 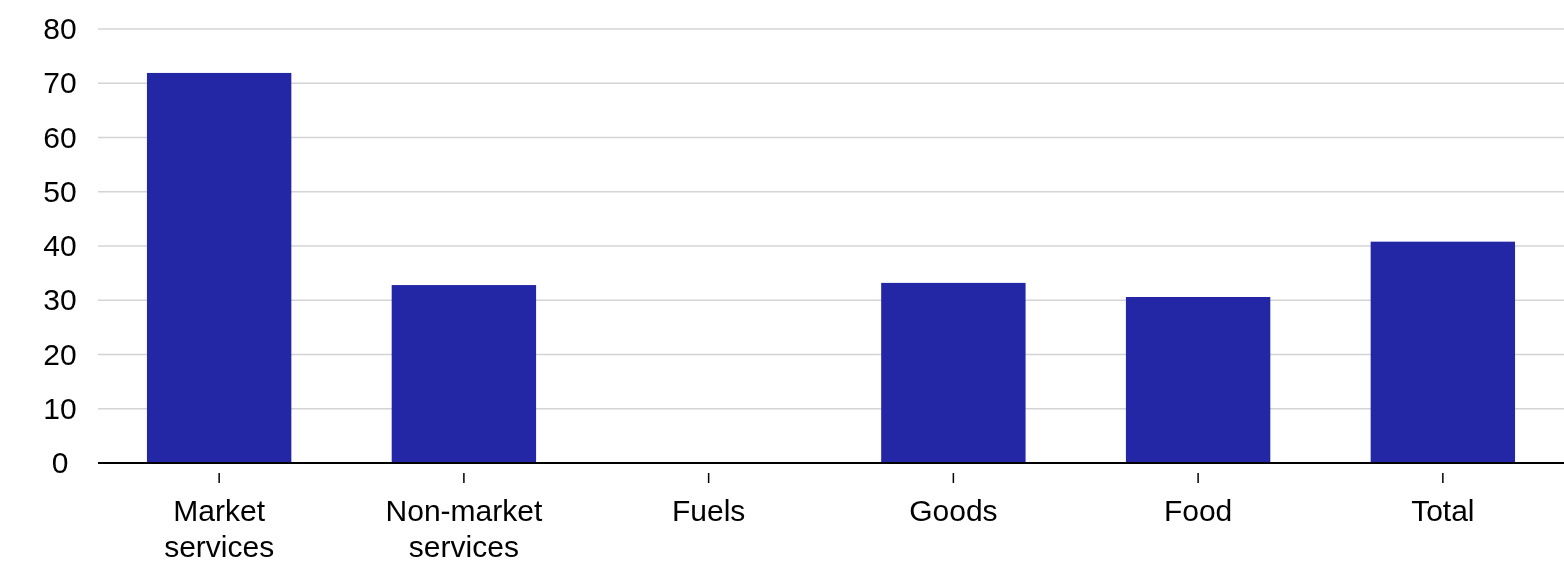 What do you see at coordinates (60, 300) in the screenshot?
I see `y-tick-label: 30` at bounding box center [60, 300].